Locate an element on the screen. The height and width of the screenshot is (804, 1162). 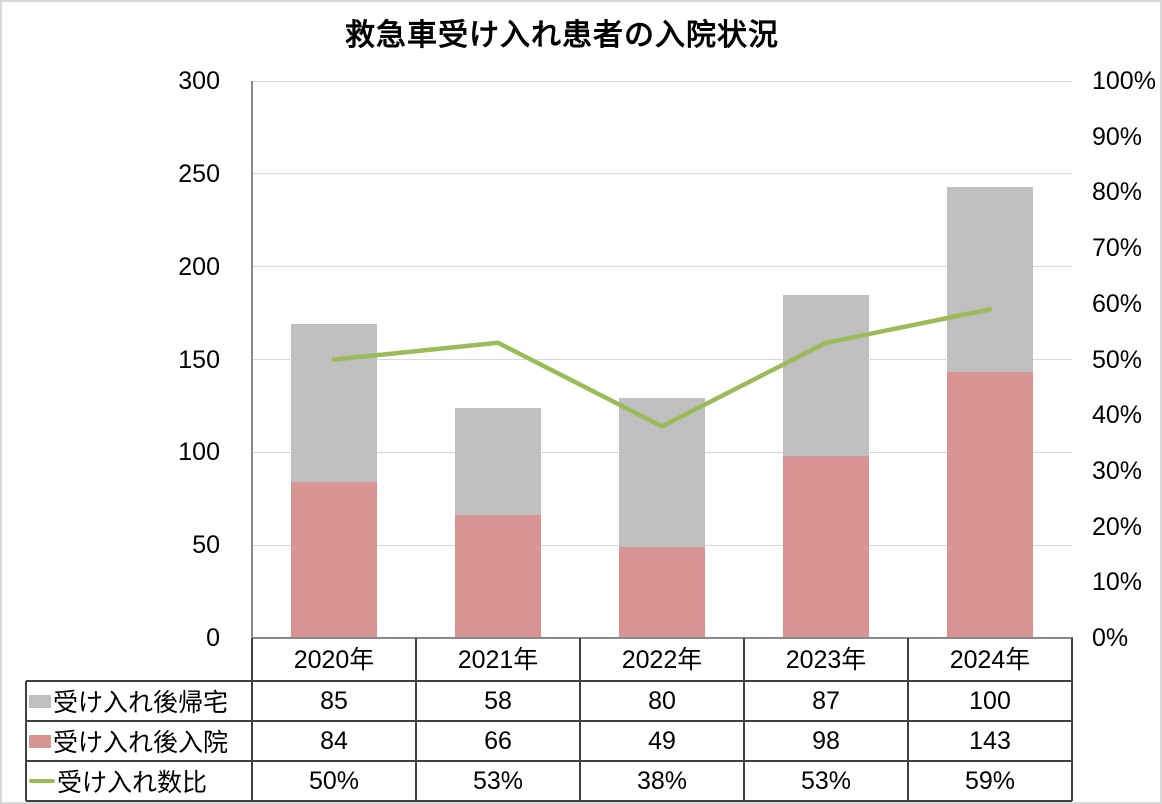
right-axis-tick-label: 100% is located at coordinates (1124, 81).